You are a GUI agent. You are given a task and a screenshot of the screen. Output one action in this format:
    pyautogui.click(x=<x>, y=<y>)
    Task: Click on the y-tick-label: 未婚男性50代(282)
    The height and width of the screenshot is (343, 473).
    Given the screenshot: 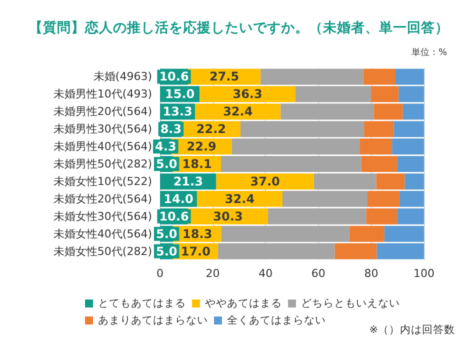 What is the action you would take?
    pyautogui.click(x=102, y=164)
    